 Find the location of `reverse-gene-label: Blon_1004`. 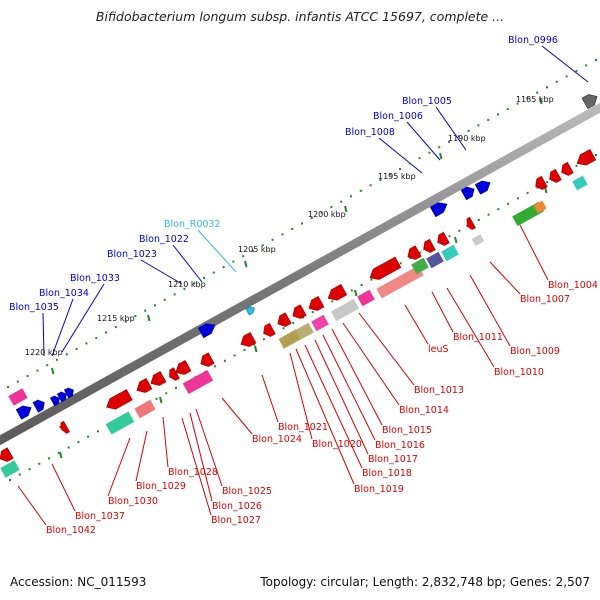

reverse-gene-label: Blon_1004 is located at coordinates (573, 285).